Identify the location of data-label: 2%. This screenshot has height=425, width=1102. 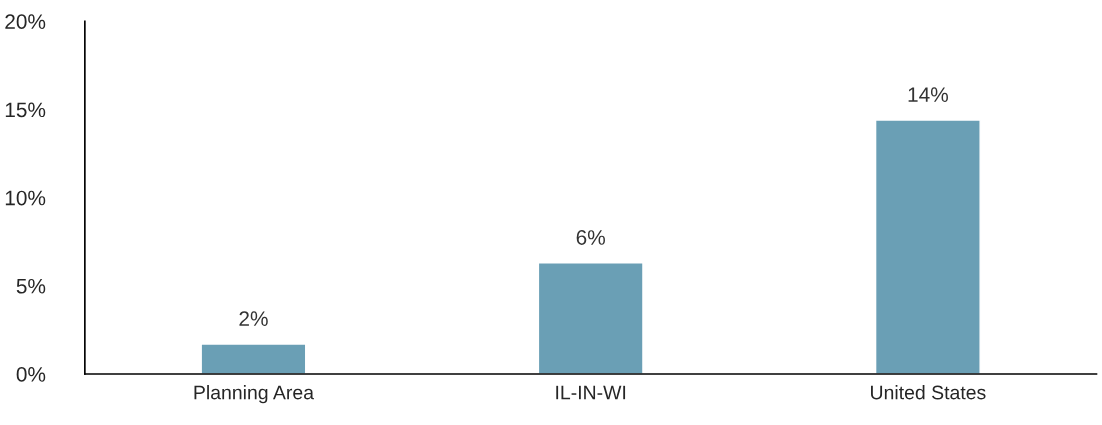
(253, 318).